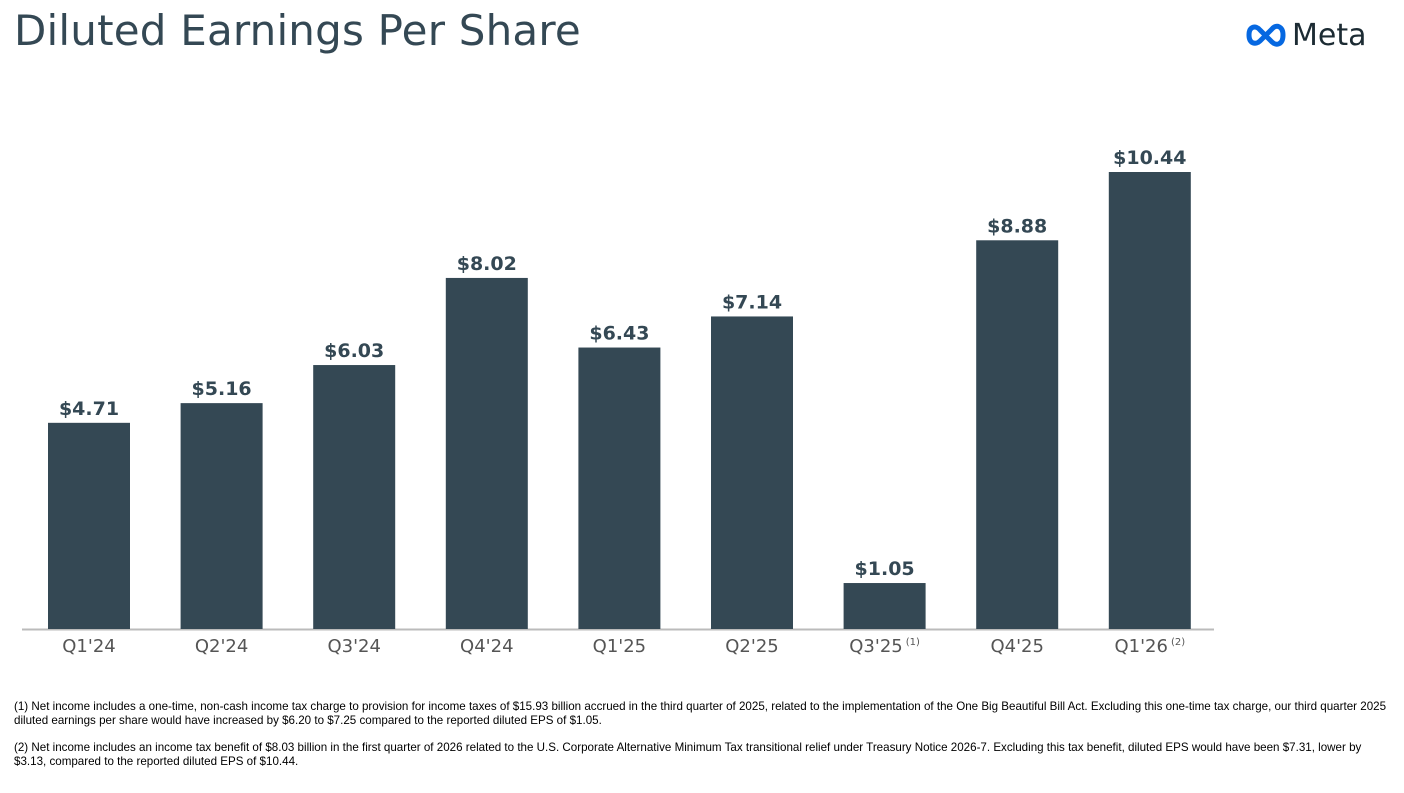 The image size is (1404, 793). What do you see at coordinates (221, 646) in the screenshot?
I see `x-tick-label: Q2'24` at bounding box center [221, 646].